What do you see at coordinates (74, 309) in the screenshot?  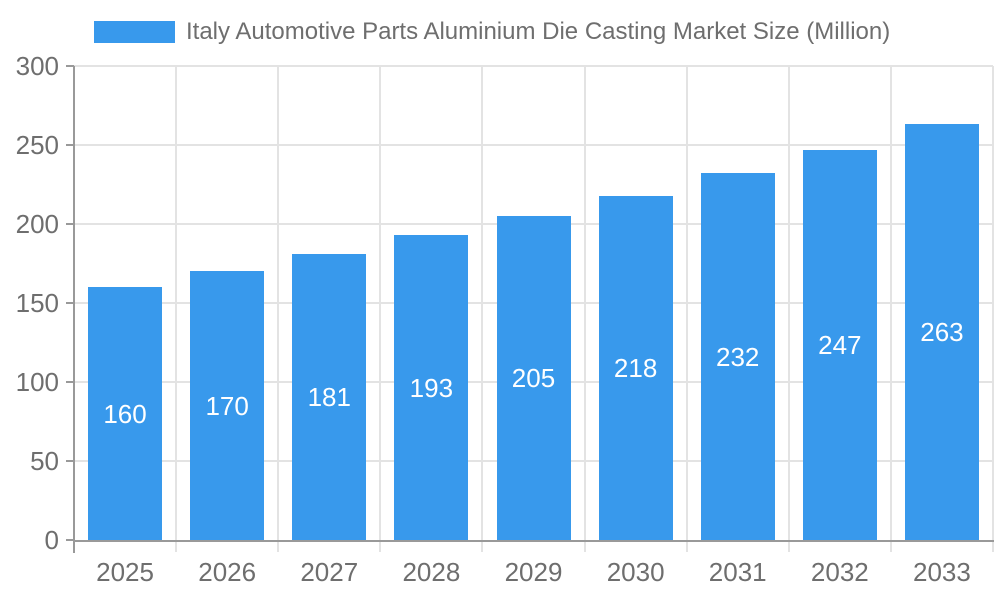 I see `y-axis-line` at bounding box center [74, 309].